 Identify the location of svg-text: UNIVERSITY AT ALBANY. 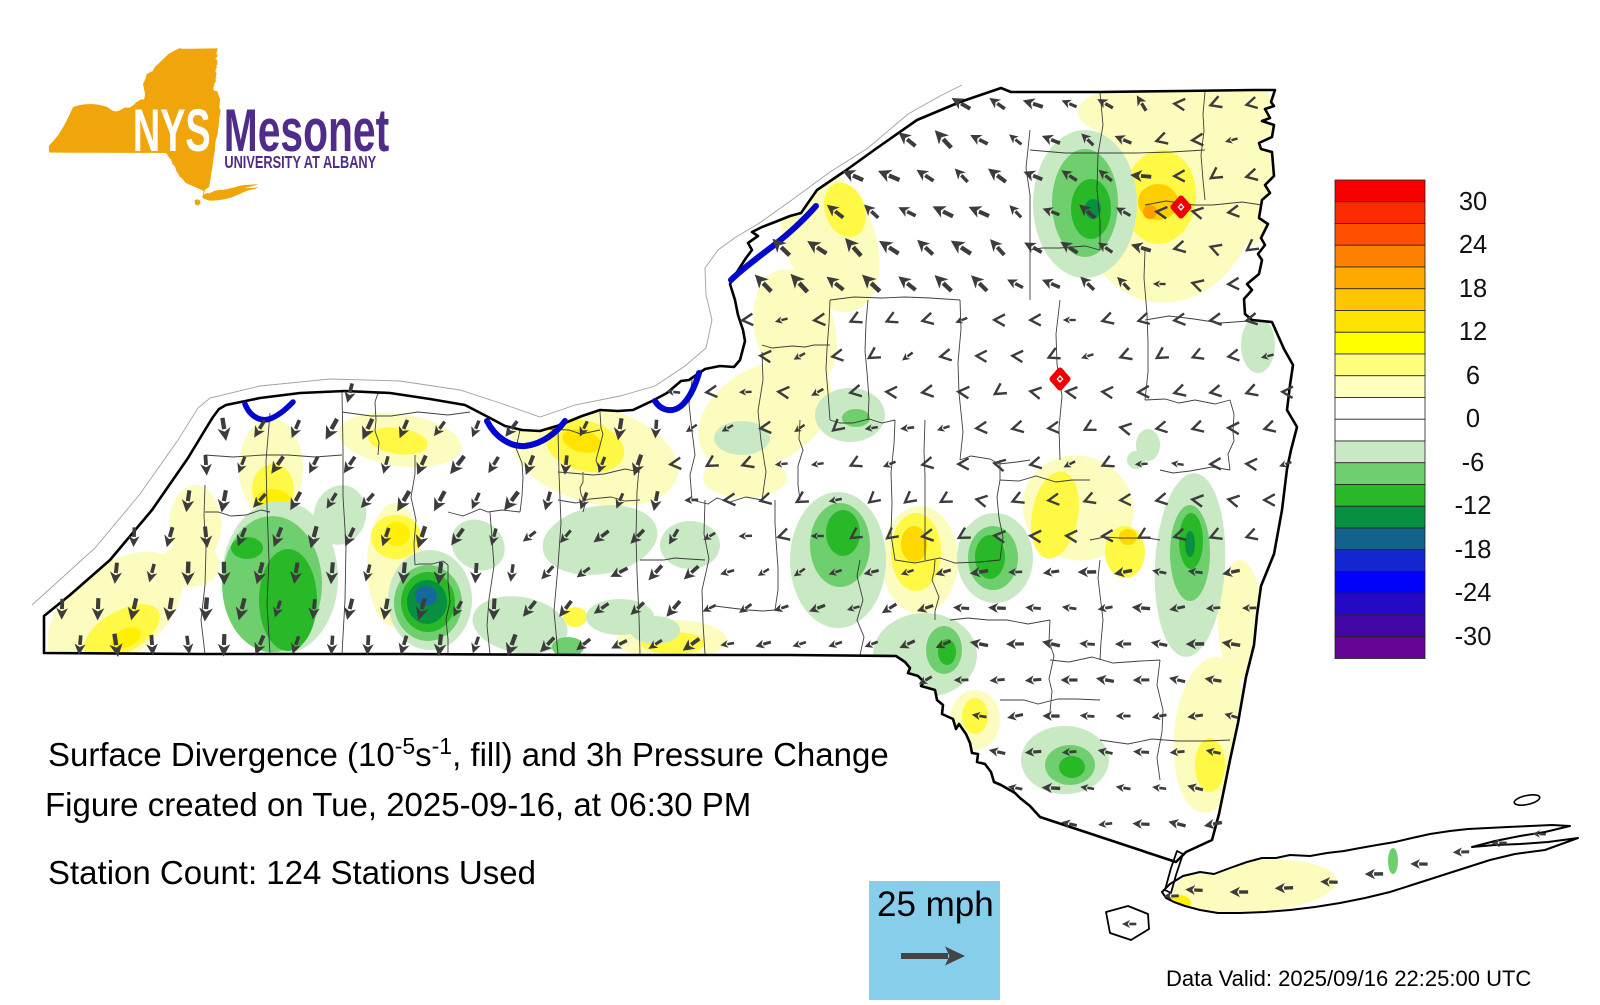
(300, 163).